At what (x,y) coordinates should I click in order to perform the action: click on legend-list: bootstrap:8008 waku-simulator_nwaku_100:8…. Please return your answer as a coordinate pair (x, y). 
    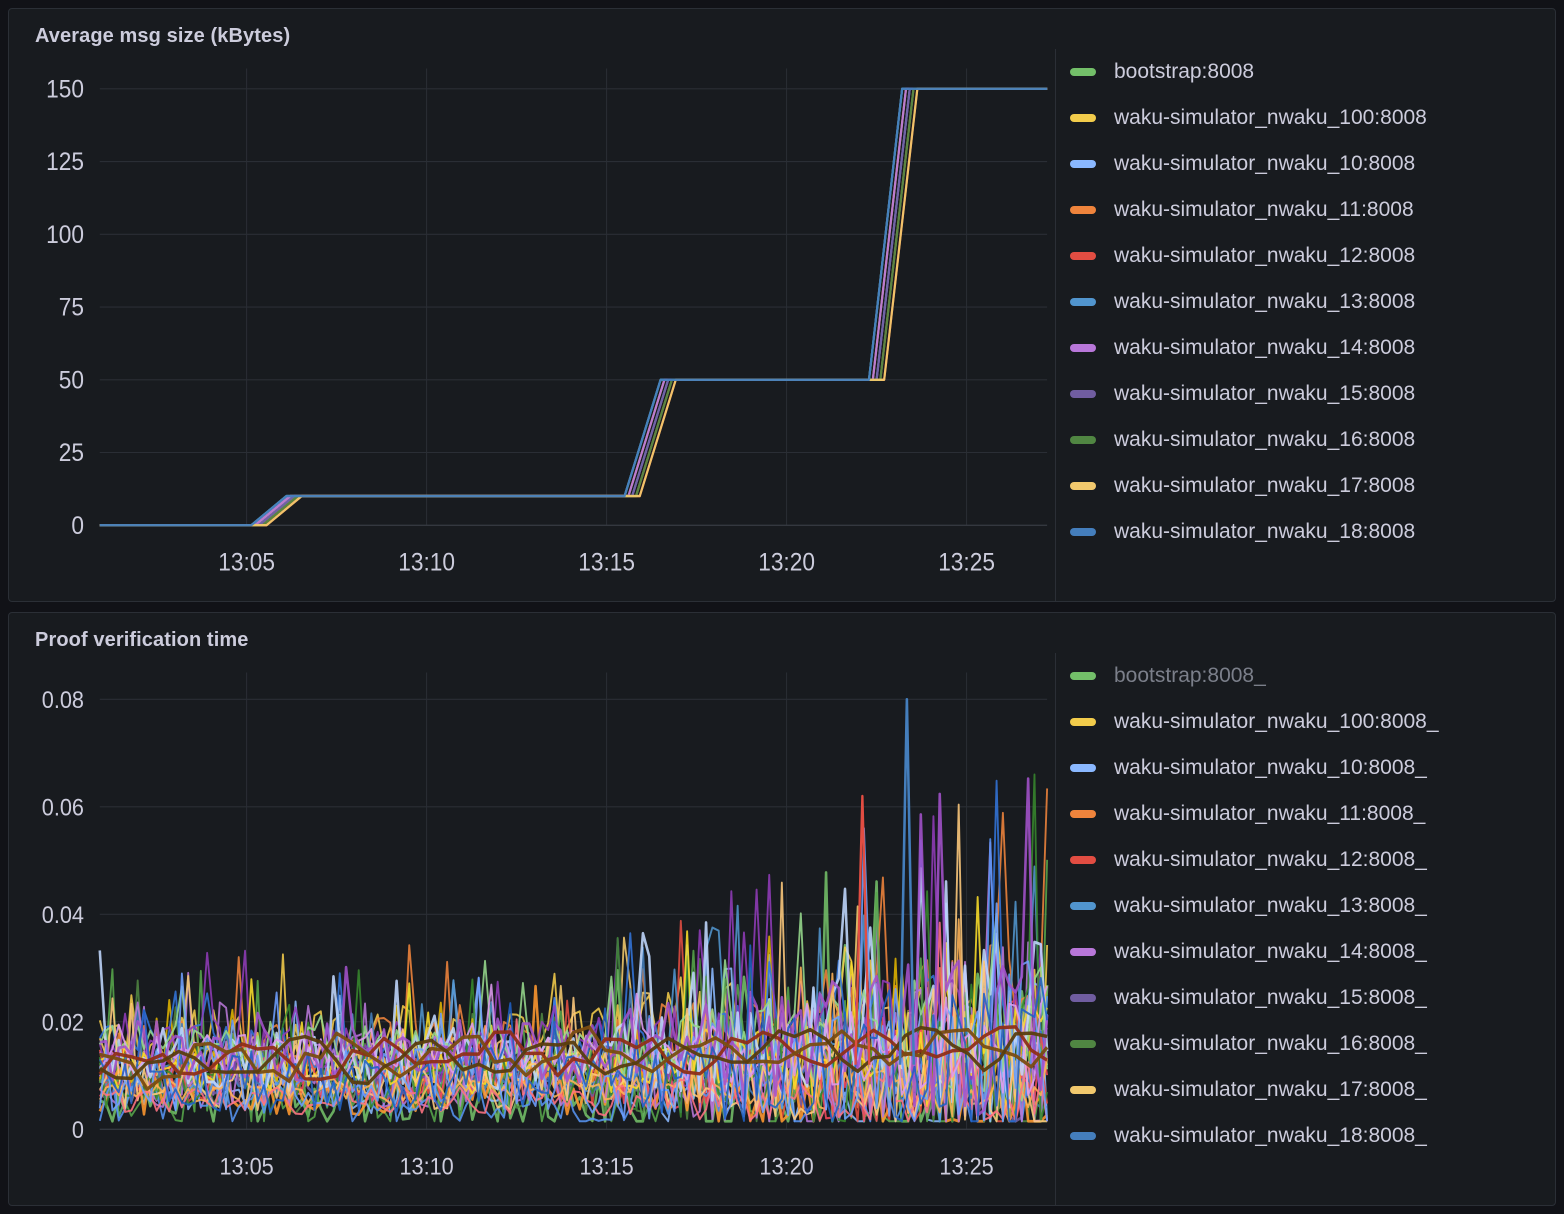
    Looking at the image, I should click on (1312, 302).